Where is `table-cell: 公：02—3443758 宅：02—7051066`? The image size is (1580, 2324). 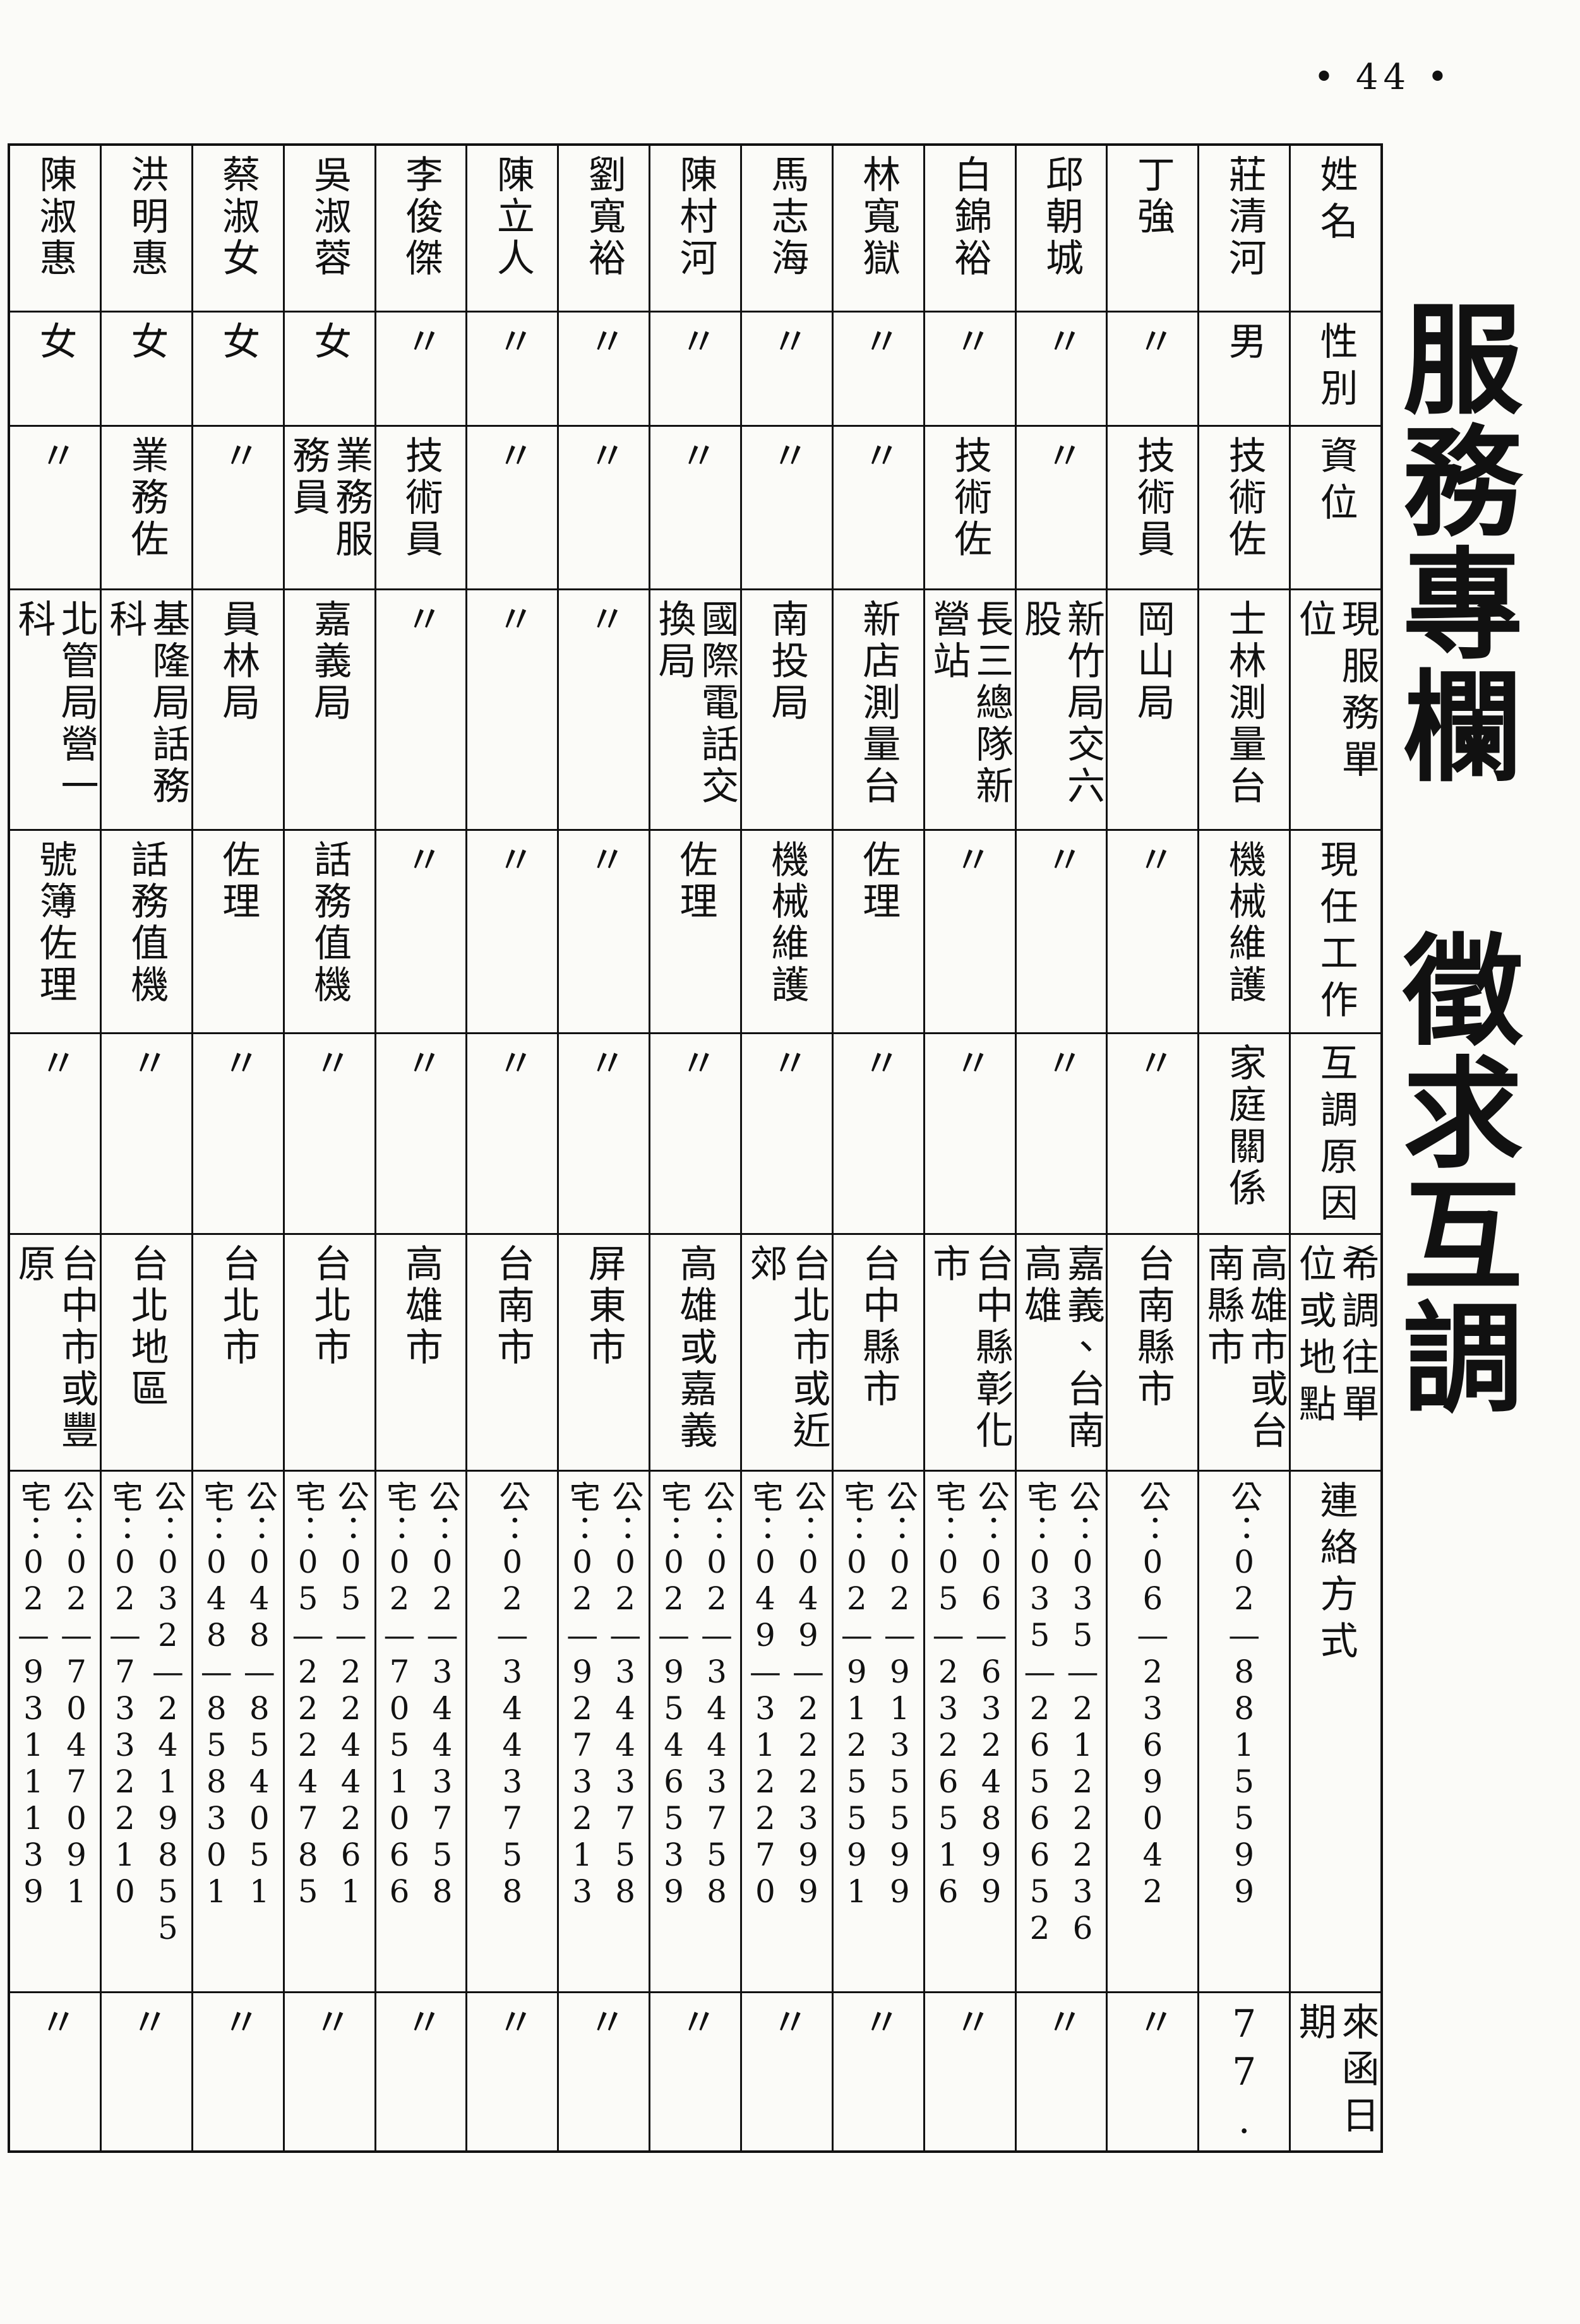 table-cell: 公：02—3443758 宅：02—7051066 is located at coordinates (421, 1732).